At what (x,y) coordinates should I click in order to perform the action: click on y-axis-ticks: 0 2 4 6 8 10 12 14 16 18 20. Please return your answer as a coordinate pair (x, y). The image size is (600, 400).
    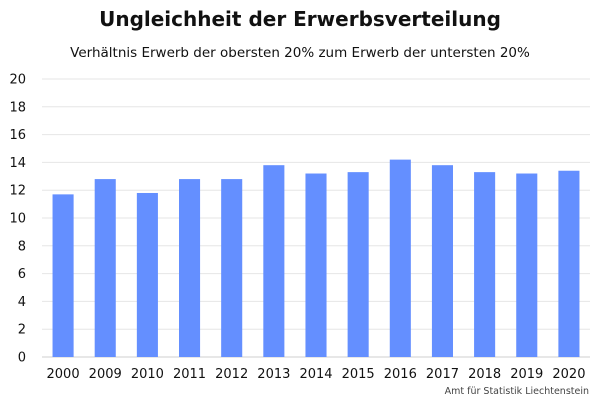
    Looking at the image, I should click on (17, 219).